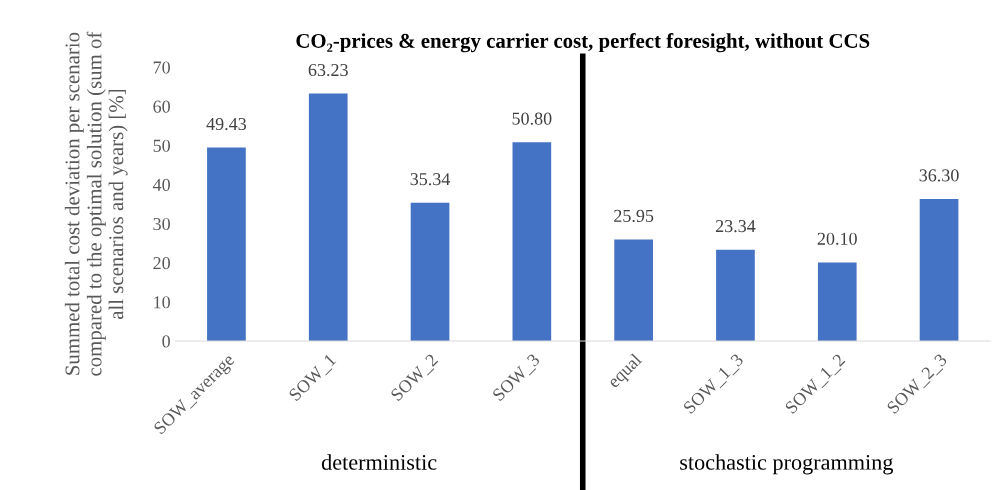  I want to click on y-axis-title: Summed total cost deviation per scenario compared to the optimal solution (sum of all scenarios and years) [%], so click(96, 203).